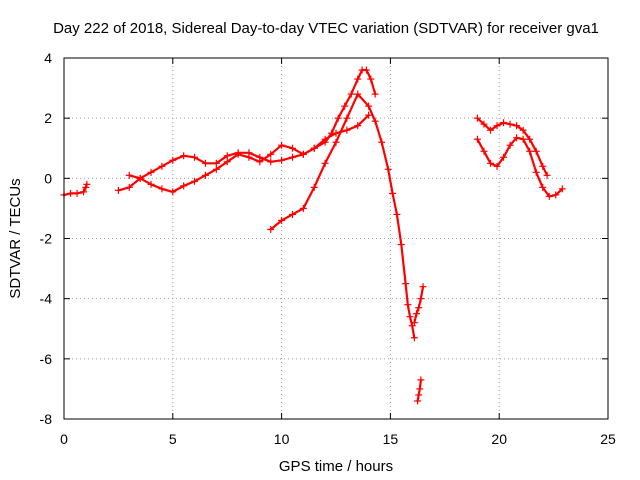 This screenshot has width=640, height=480. I want to click on series-early-segment, so click(75, 189).